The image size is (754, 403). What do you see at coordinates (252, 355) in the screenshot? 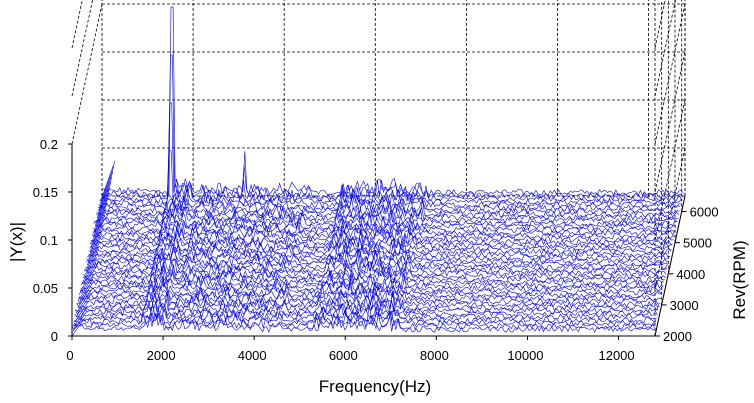
I see `x-tick-label: 4000` at bounding box center [252, 355].